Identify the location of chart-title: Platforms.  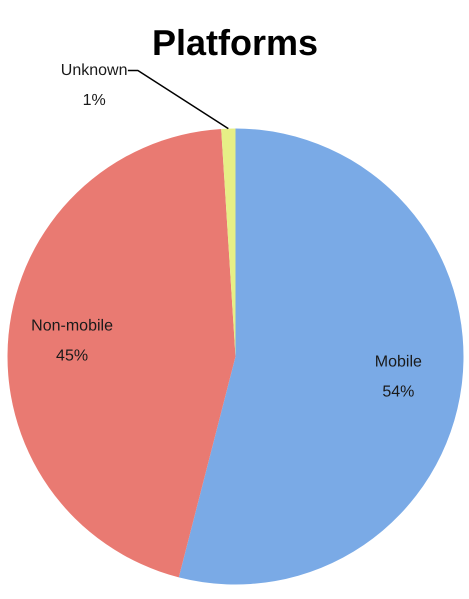
(235, 42).